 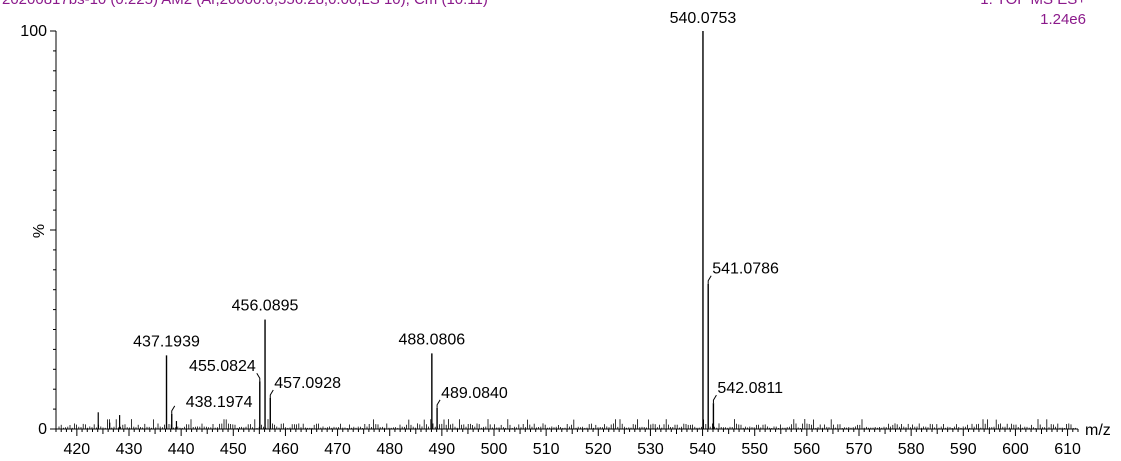 What do you see at coordinates (567, 424) in the screenshot?
I see `baseline-noise` at bounding box center [567, 424].